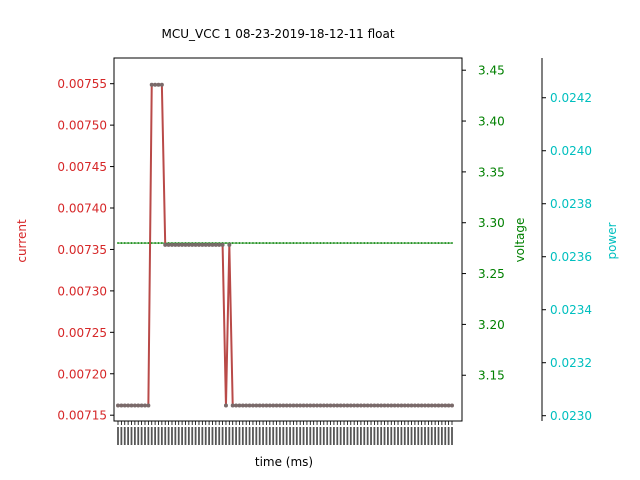 Image resolution: width=640 pixels, height=480 pixels. What do you see at coordinates (82, 333) in the screenshot?
I see `current-tick-label: 0.00725` at bounding box center [82, 333].